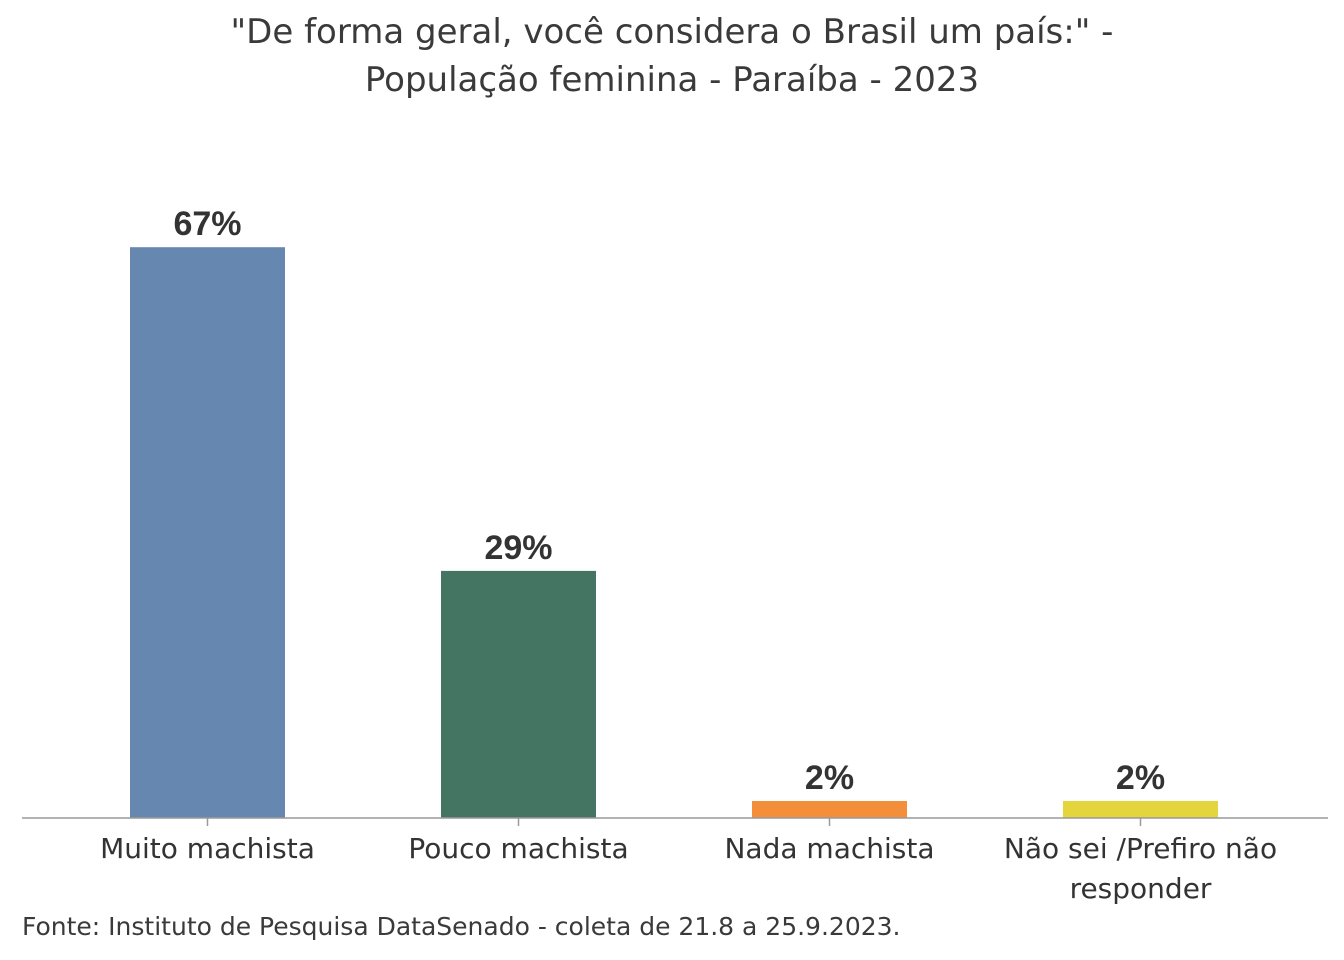  Describe the element at coordinates (1140, 848) in the screenshot. I see `x-tick-label-4-line-1: Não sei /Prefiro não` at that location.